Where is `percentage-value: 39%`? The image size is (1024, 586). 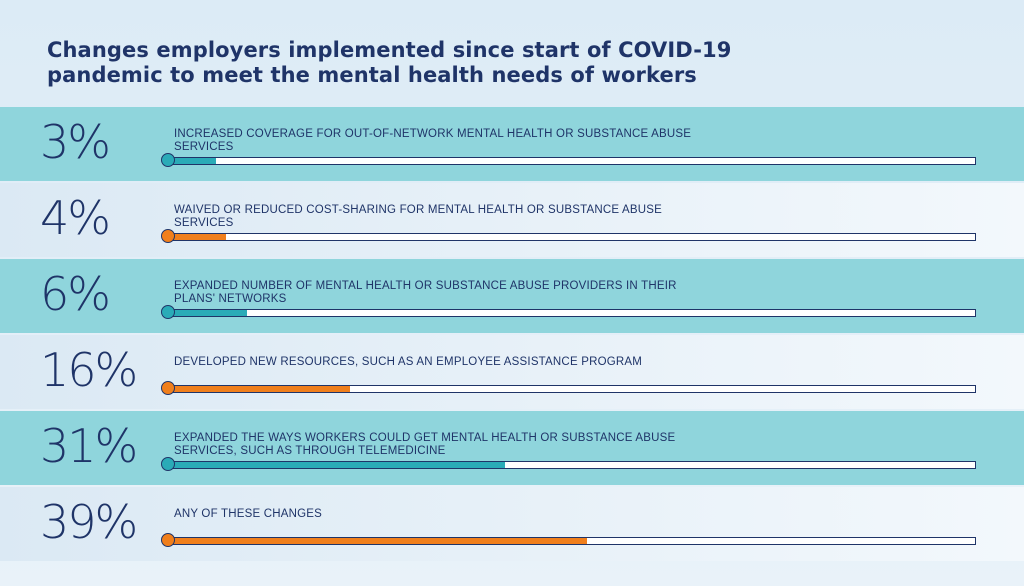
percentage-value: 39% is located at coordinates (89, 522).